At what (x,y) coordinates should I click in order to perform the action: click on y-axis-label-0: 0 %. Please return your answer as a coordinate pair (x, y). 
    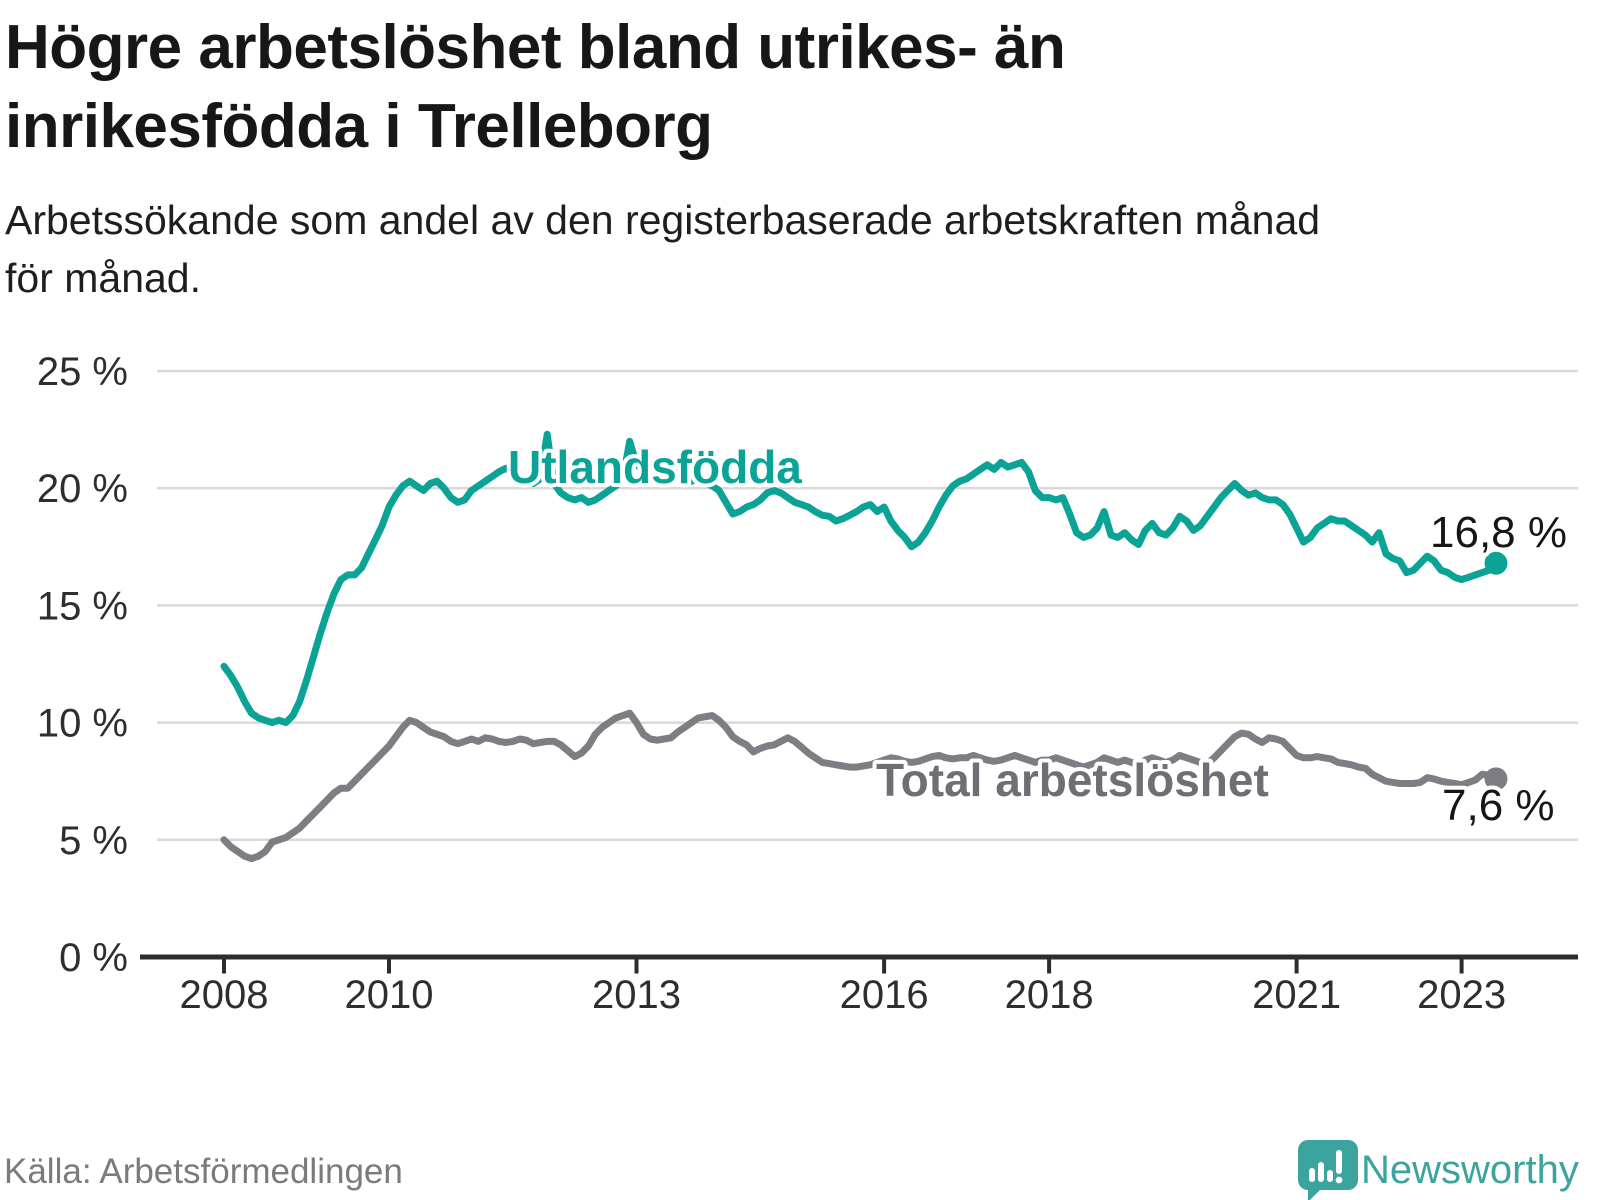
    Looking at the image, I should click on (93, 958).